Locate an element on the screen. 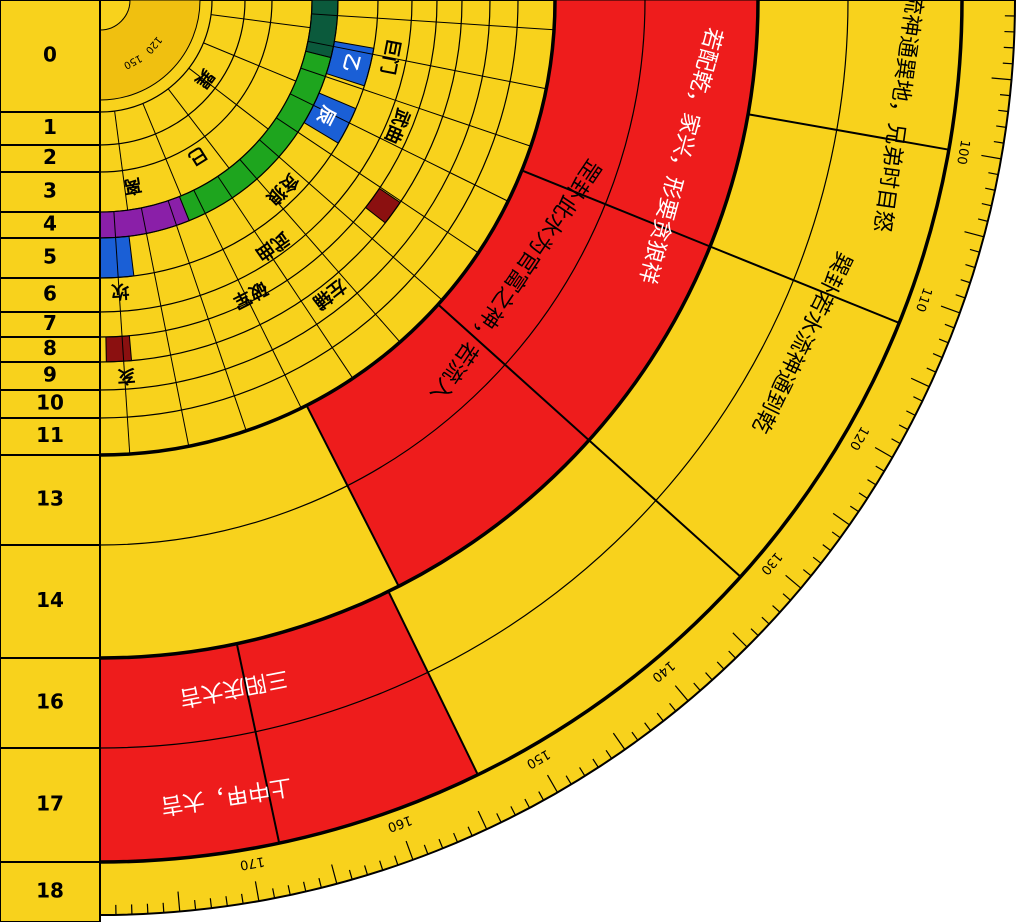  ring-sector is located at coordinates (119, 349).